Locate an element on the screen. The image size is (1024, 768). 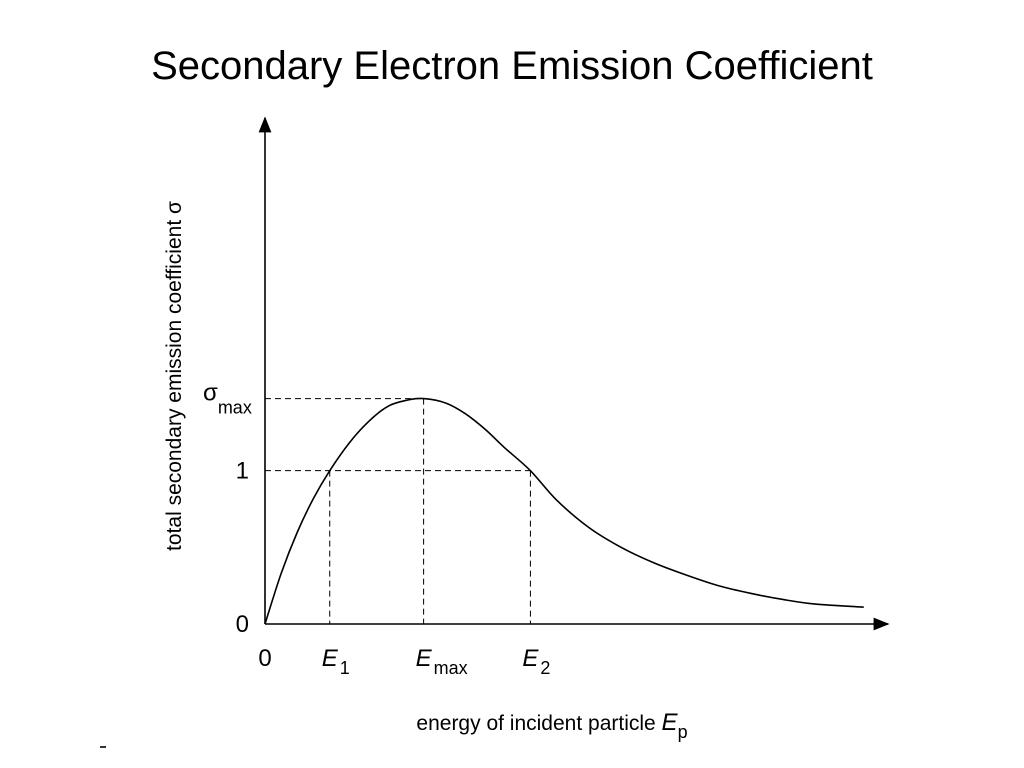
x-axis-label: energy of incident particle Ep is located at coordinates (551, 725).